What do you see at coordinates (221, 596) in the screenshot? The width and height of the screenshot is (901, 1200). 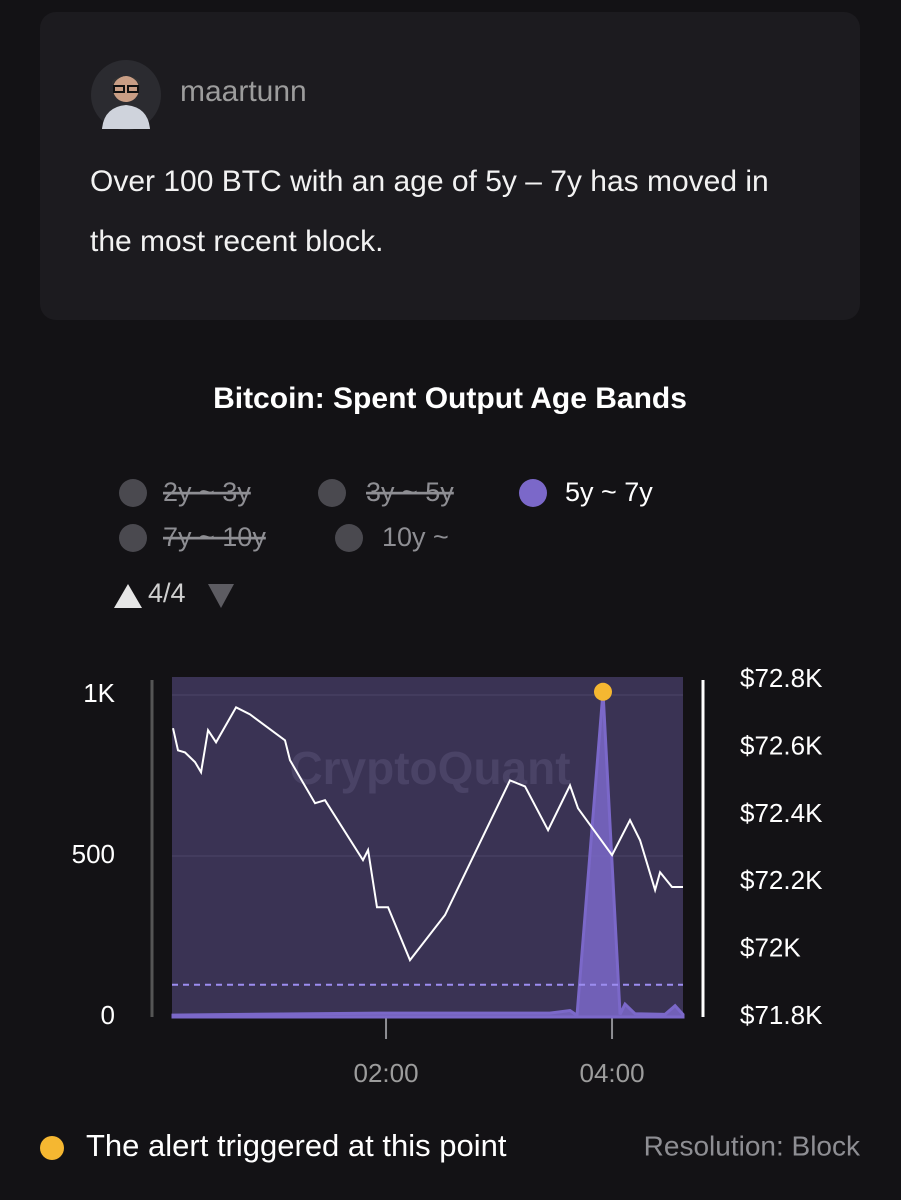 I see `pager-down` at bounding box center [221, 596].